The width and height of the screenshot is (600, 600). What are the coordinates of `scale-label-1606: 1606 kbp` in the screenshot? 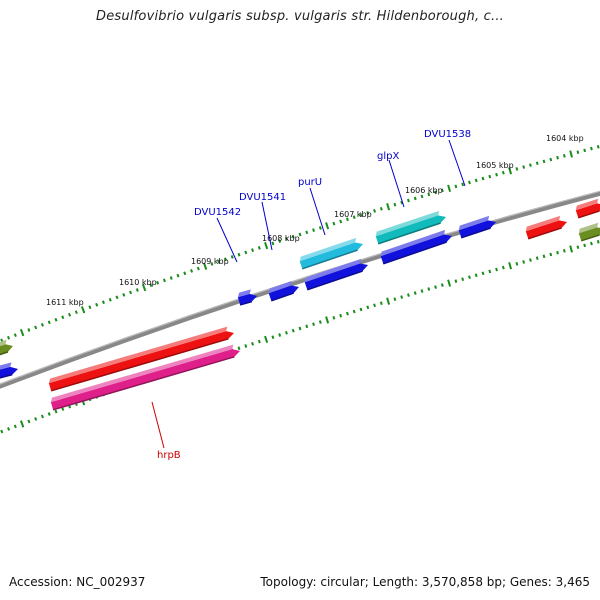 It's located at (424, 190).